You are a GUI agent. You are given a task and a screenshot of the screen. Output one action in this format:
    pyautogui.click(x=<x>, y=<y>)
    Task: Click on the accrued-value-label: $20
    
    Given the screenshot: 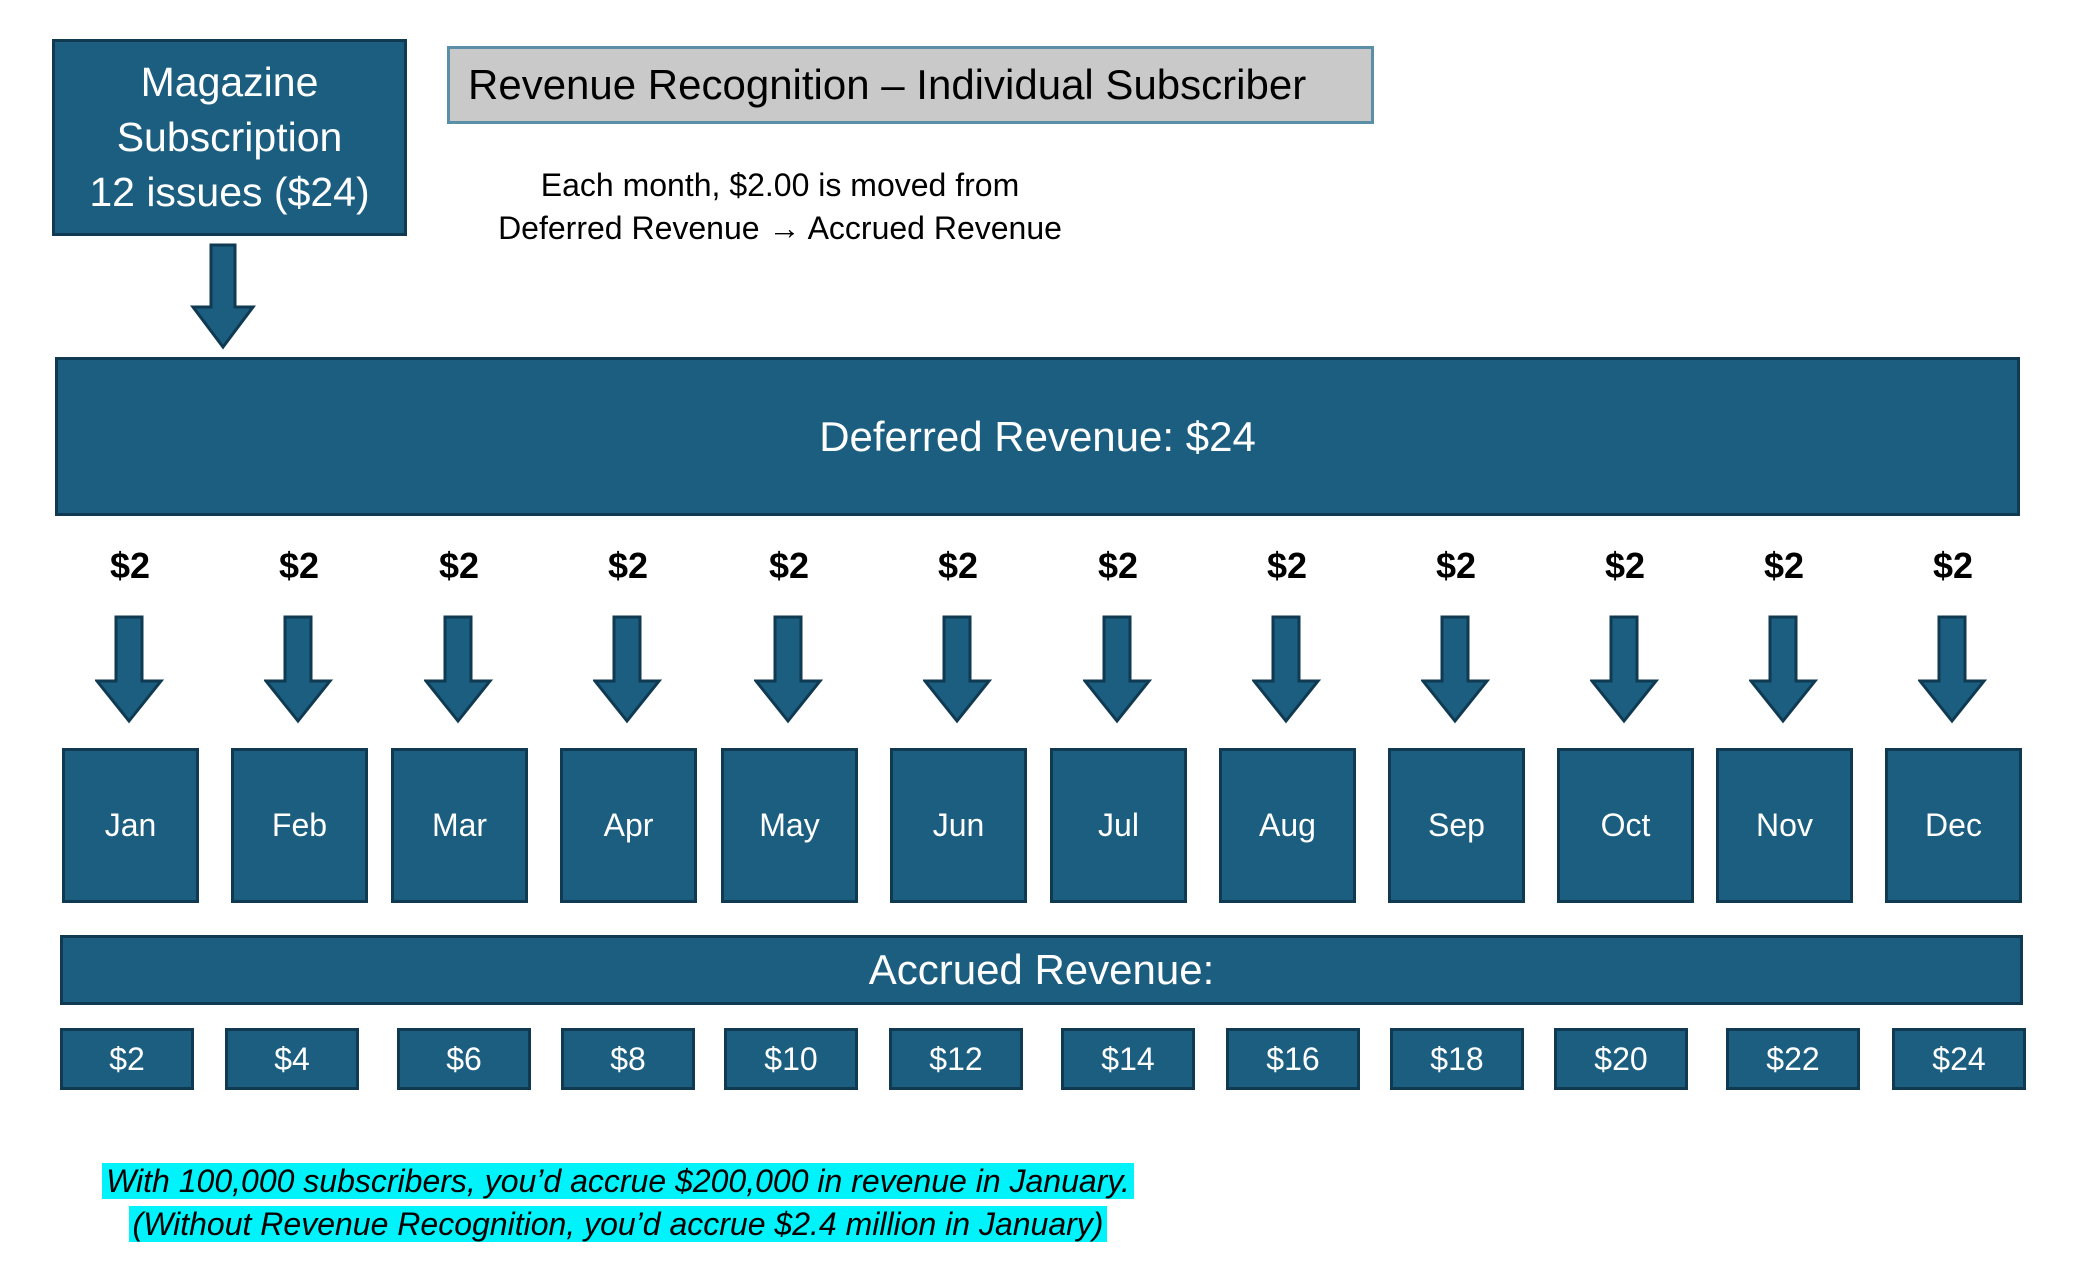 What is the action you would take?
    pyautogui.click(x=1621, y=1058)
    